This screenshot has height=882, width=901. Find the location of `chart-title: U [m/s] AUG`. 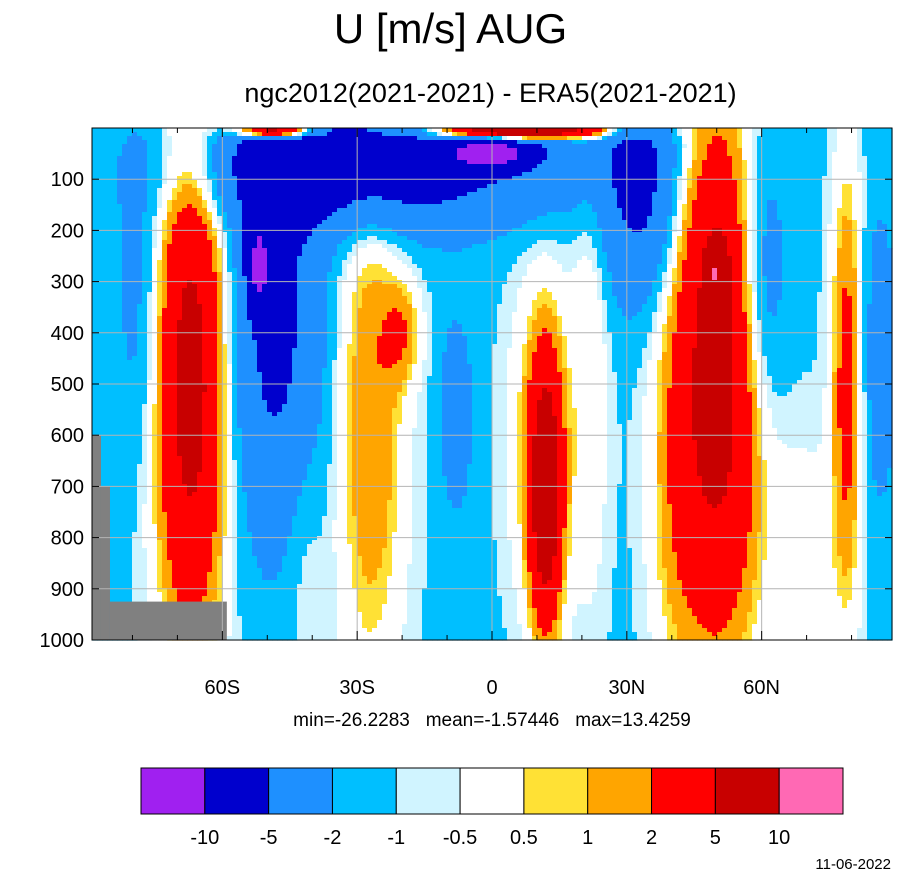

chart-title: U [m/s] AUG is located at coordinates (450, 28).